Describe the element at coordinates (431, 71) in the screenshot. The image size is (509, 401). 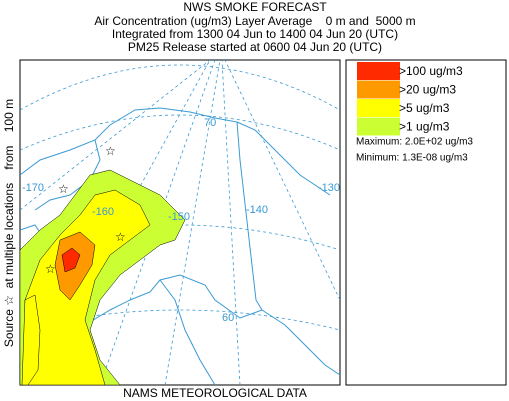
I see `legend-label: >100 ug/m3` at that location.